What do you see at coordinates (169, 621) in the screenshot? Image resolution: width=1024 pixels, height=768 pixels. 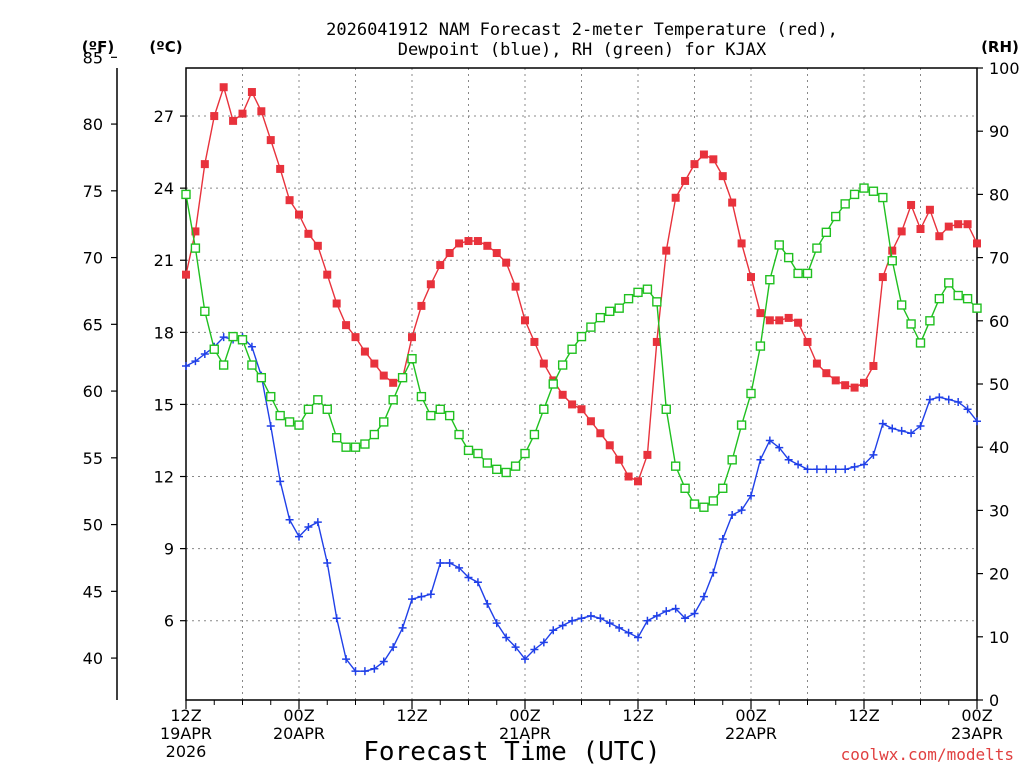 I see `c-tick-label: 6` at bounding box center [169, 621].